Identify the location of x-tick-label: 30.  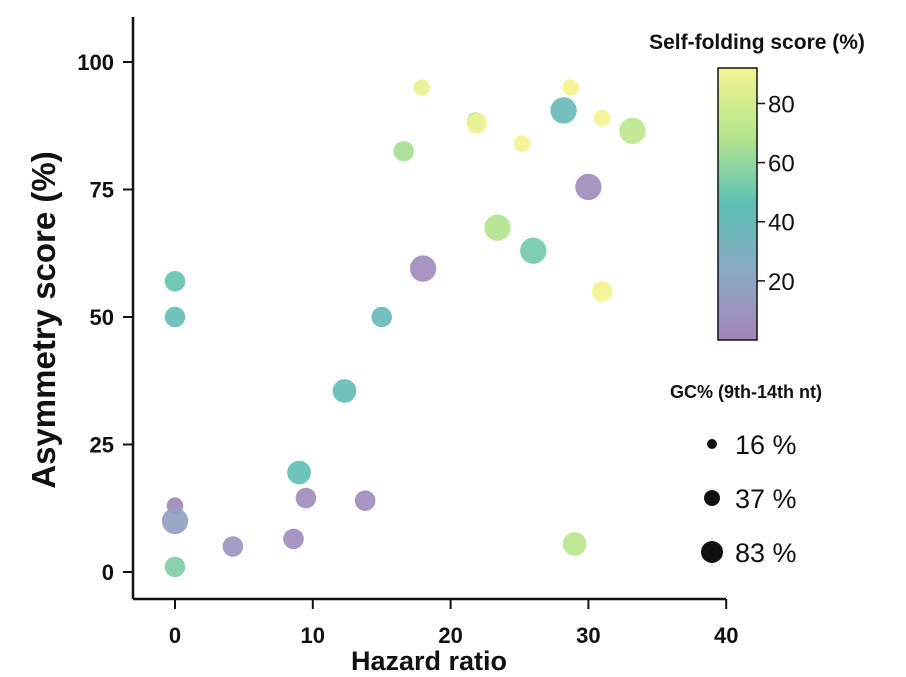
(588, 635).